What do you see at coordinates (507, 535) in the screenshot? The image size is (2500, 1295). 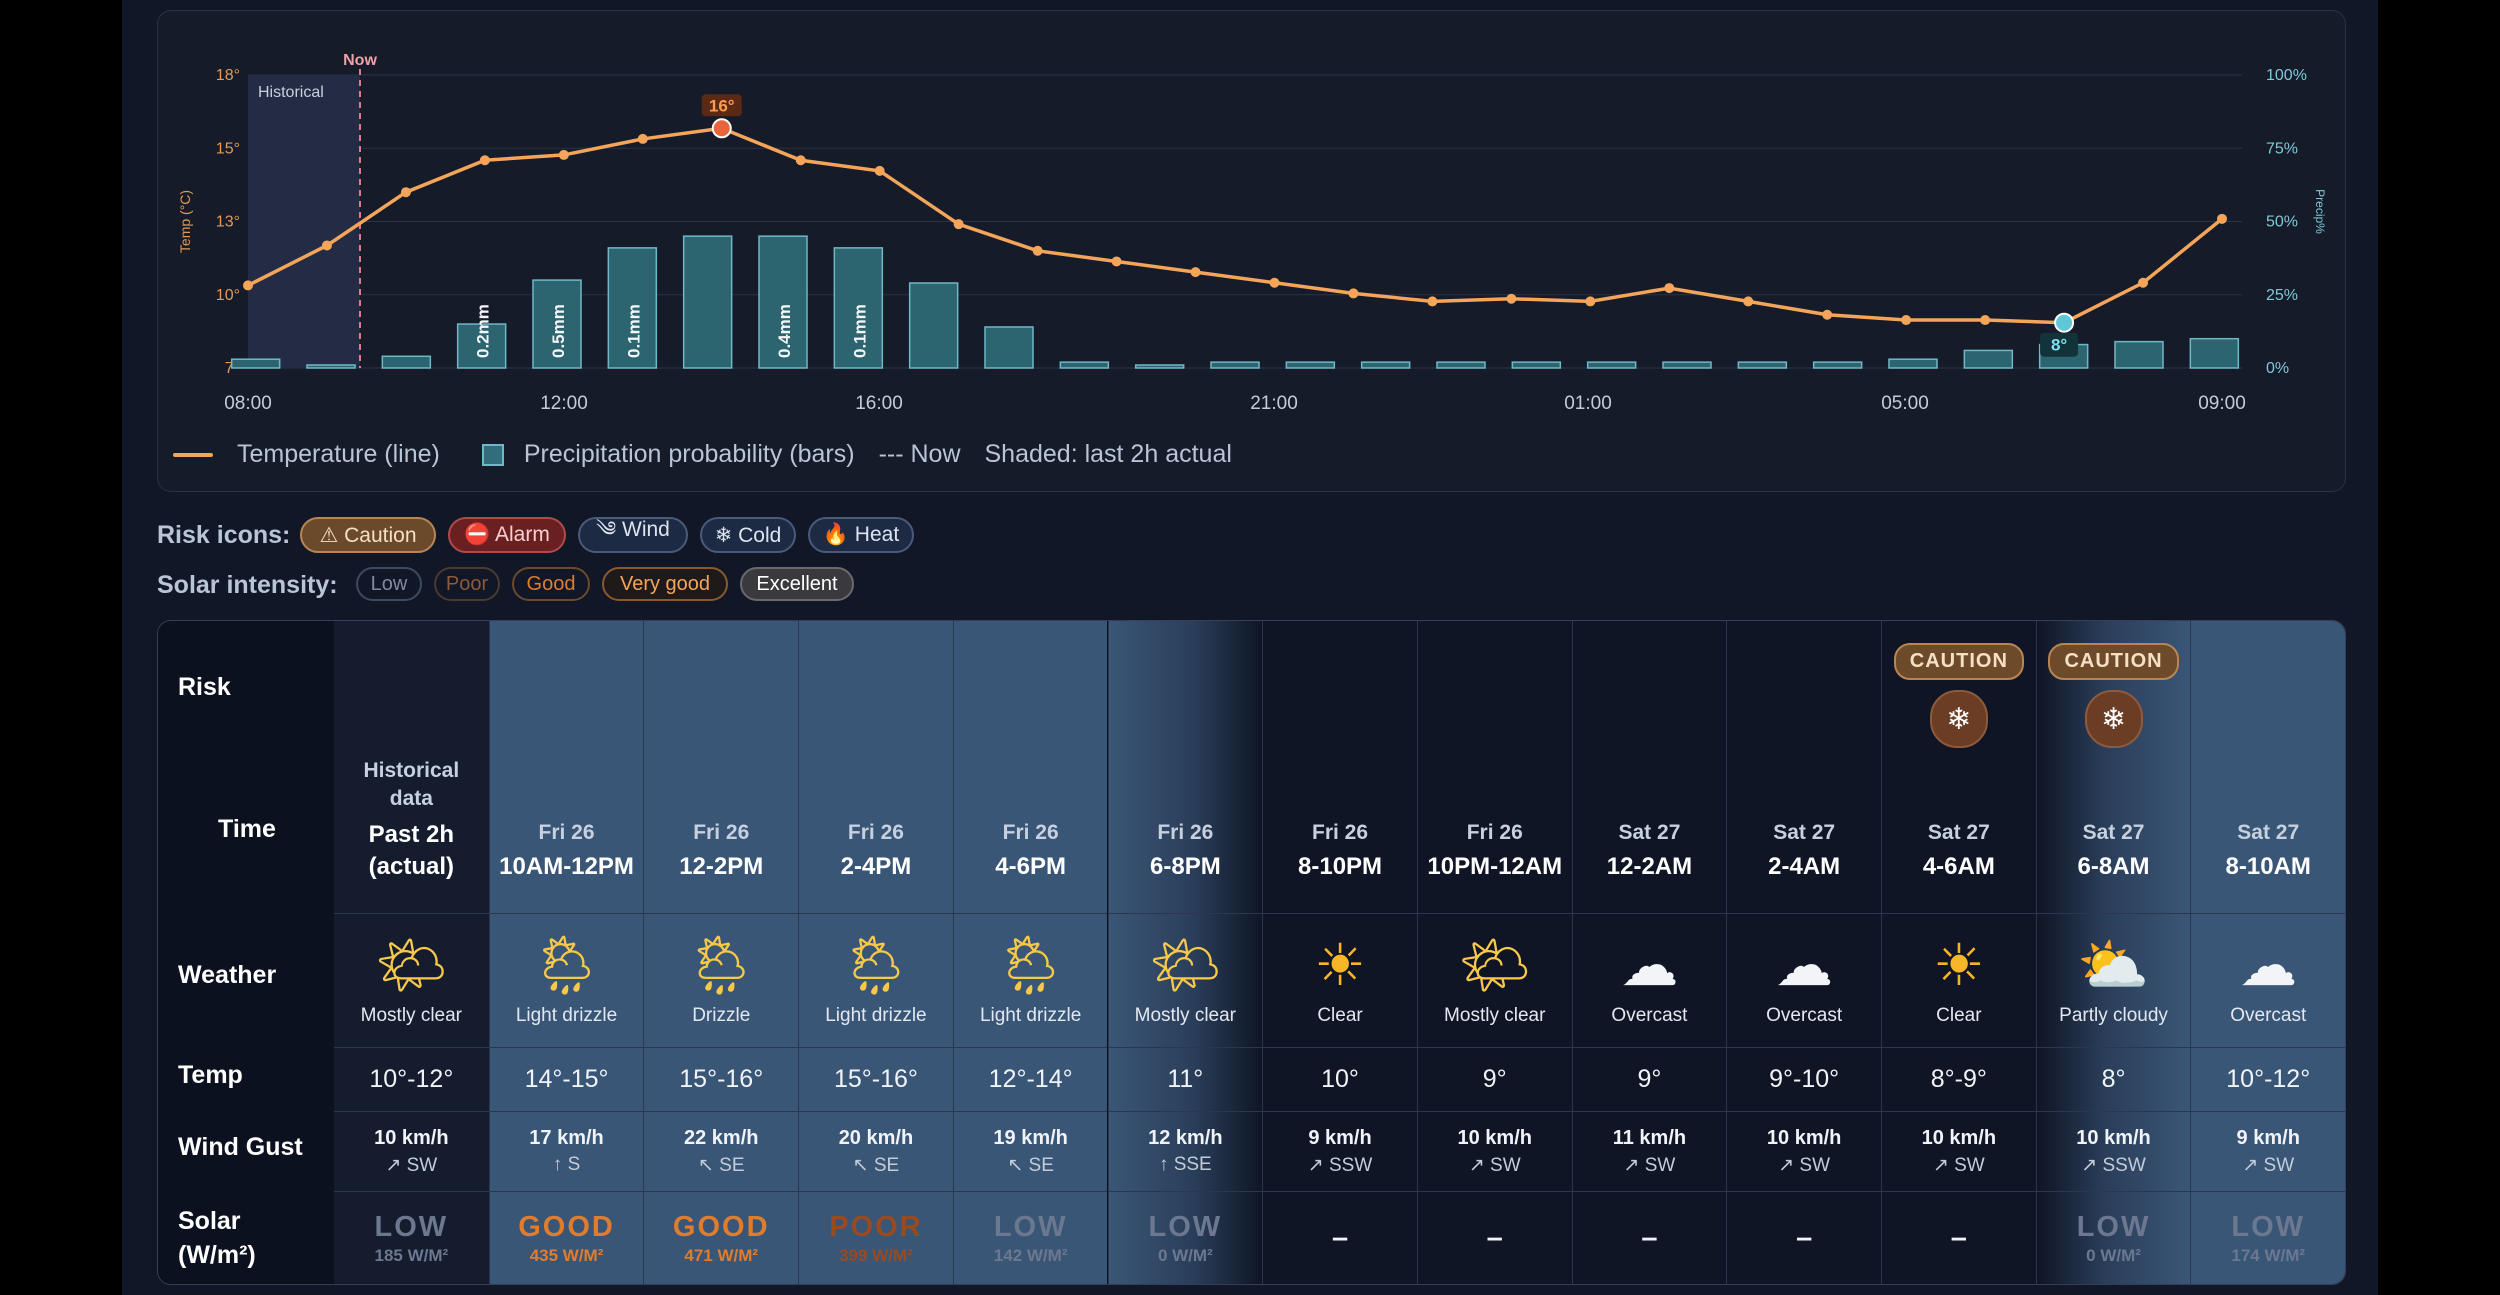 I see `risk-chip-alarm: ⛔ Alarm` at bounding box center [507, 535].